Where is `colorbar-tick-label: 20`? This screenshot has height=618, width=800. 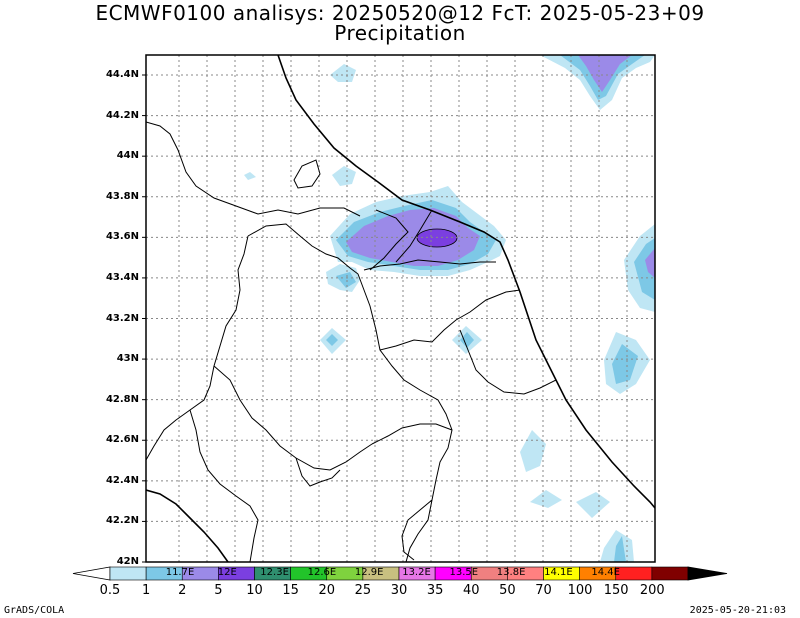
colorbar-tick-label: 20 is located at coordinates (327, 590).